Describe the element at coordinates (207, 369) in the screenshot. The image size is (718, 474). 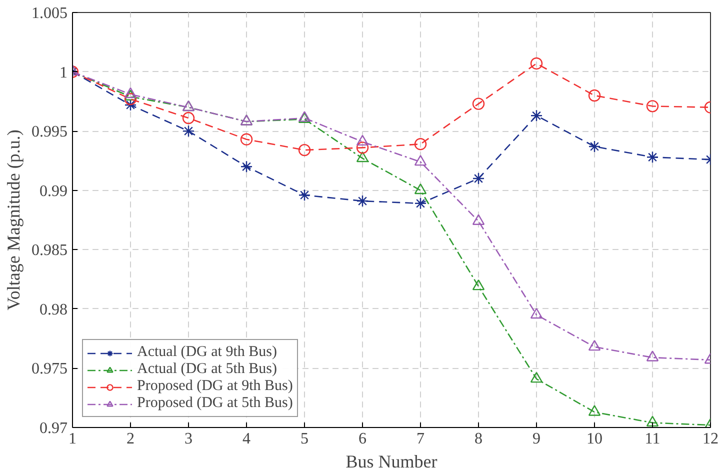
I see `legend-label: Actual (DG at 5th Bus)` at that location.